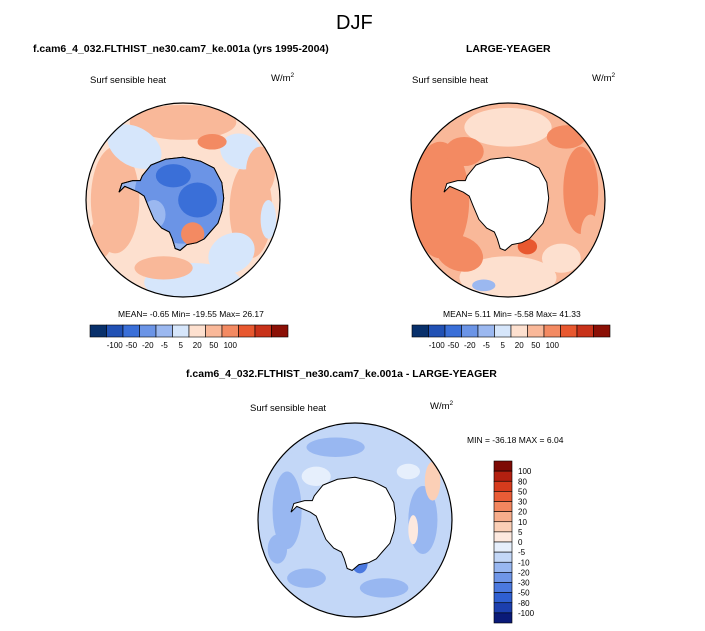 This screenshot has width=705, height=631. What do you see at coordinates (524, 603) in the screenshot?
I see `colorbar3-tick-label: -80` at bounding box center [524, 603].